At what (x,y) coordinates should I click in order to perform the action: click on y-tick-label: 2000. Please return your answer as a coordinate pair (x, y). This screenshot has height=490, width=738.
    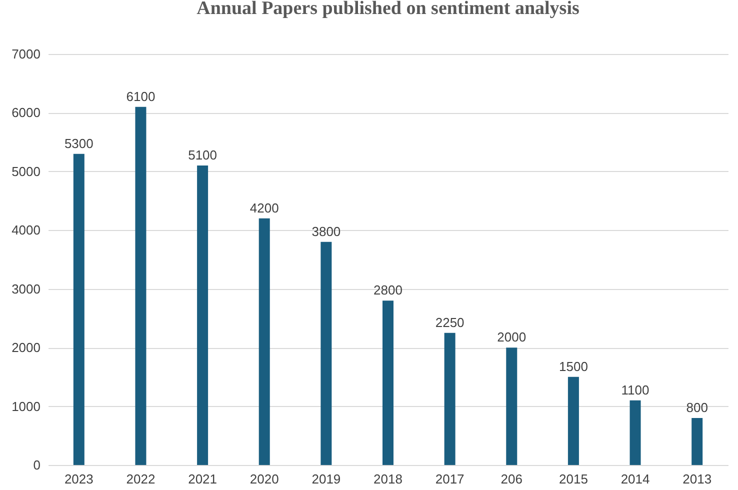
    Looking at the image, I should click on (26, 348).